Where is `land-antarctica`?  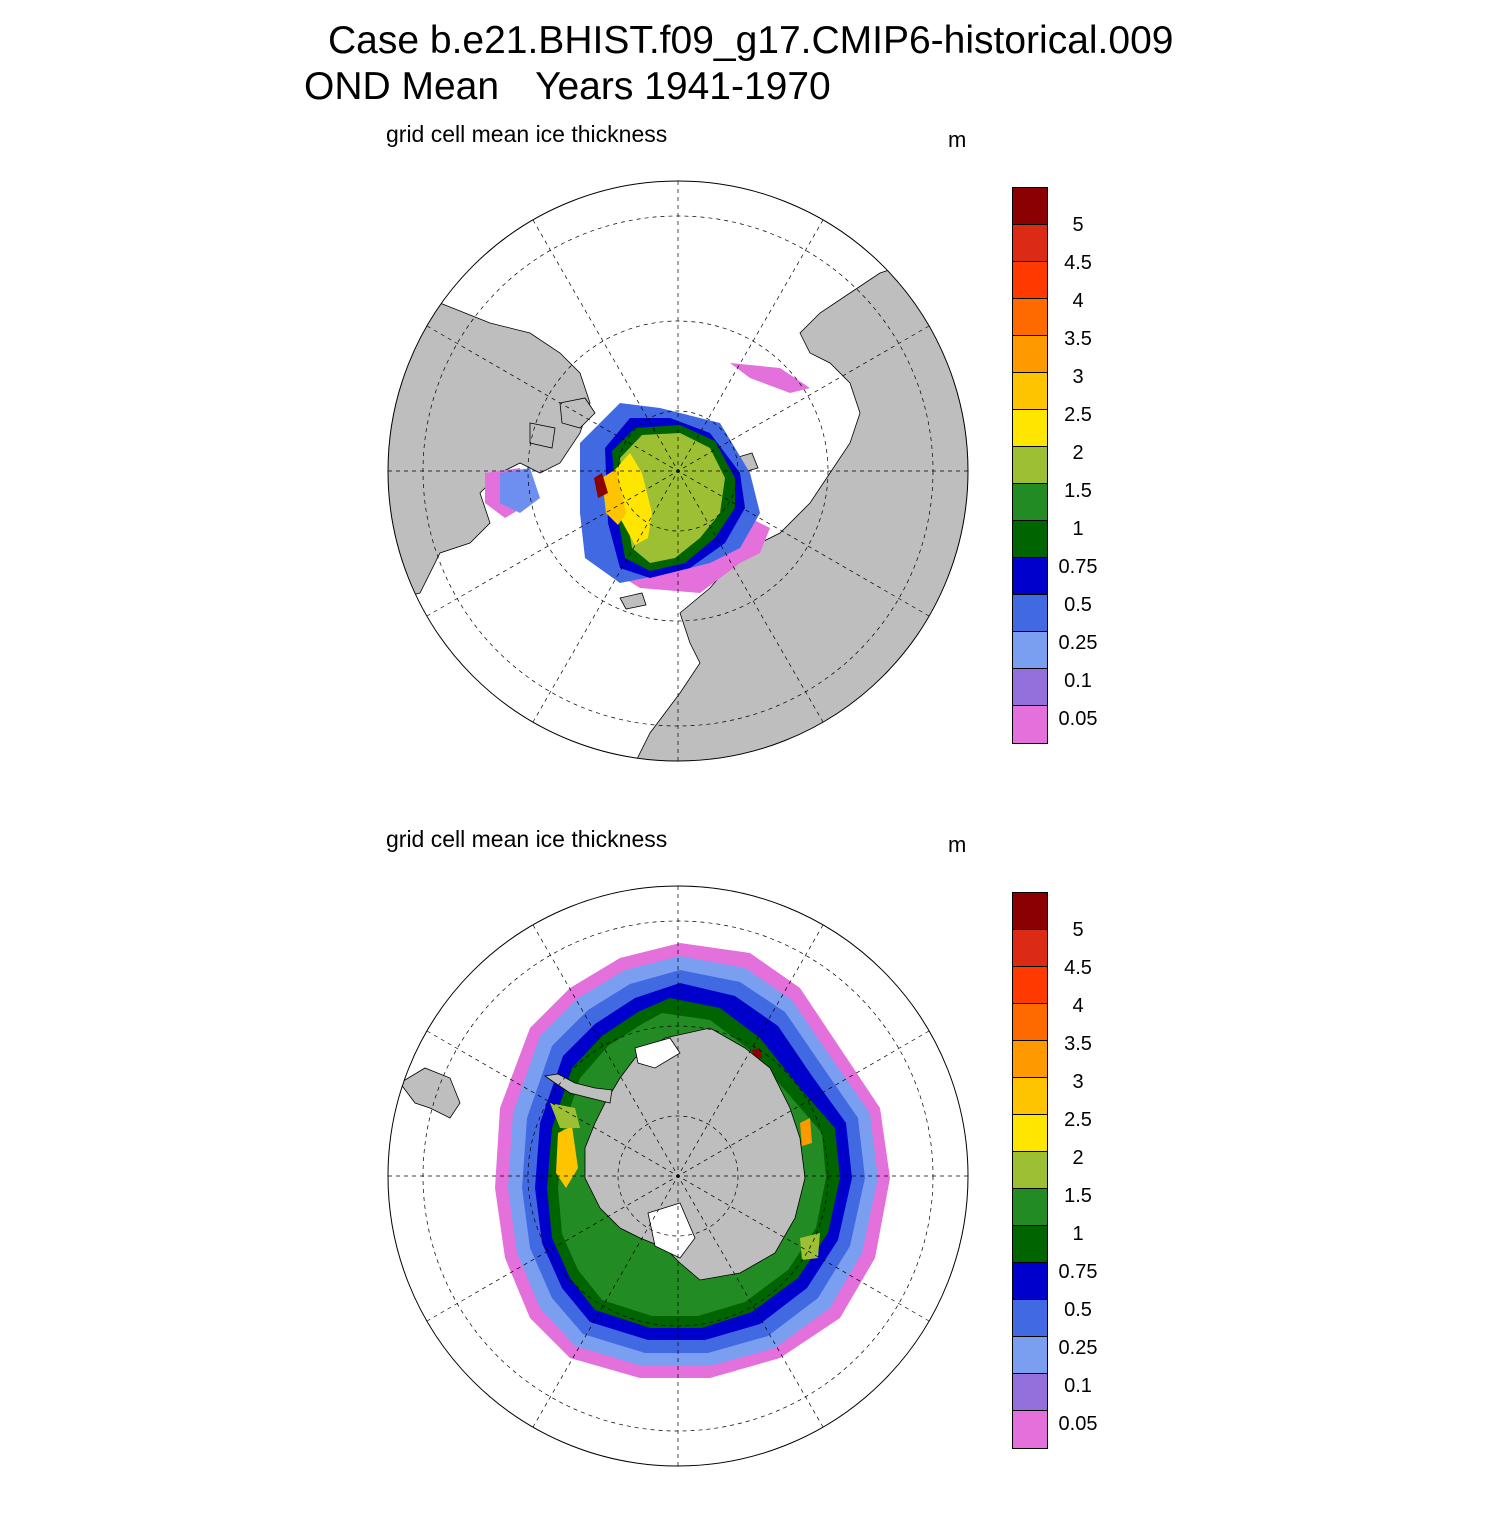
land-antarctica is located at coordinates (695, 1154).